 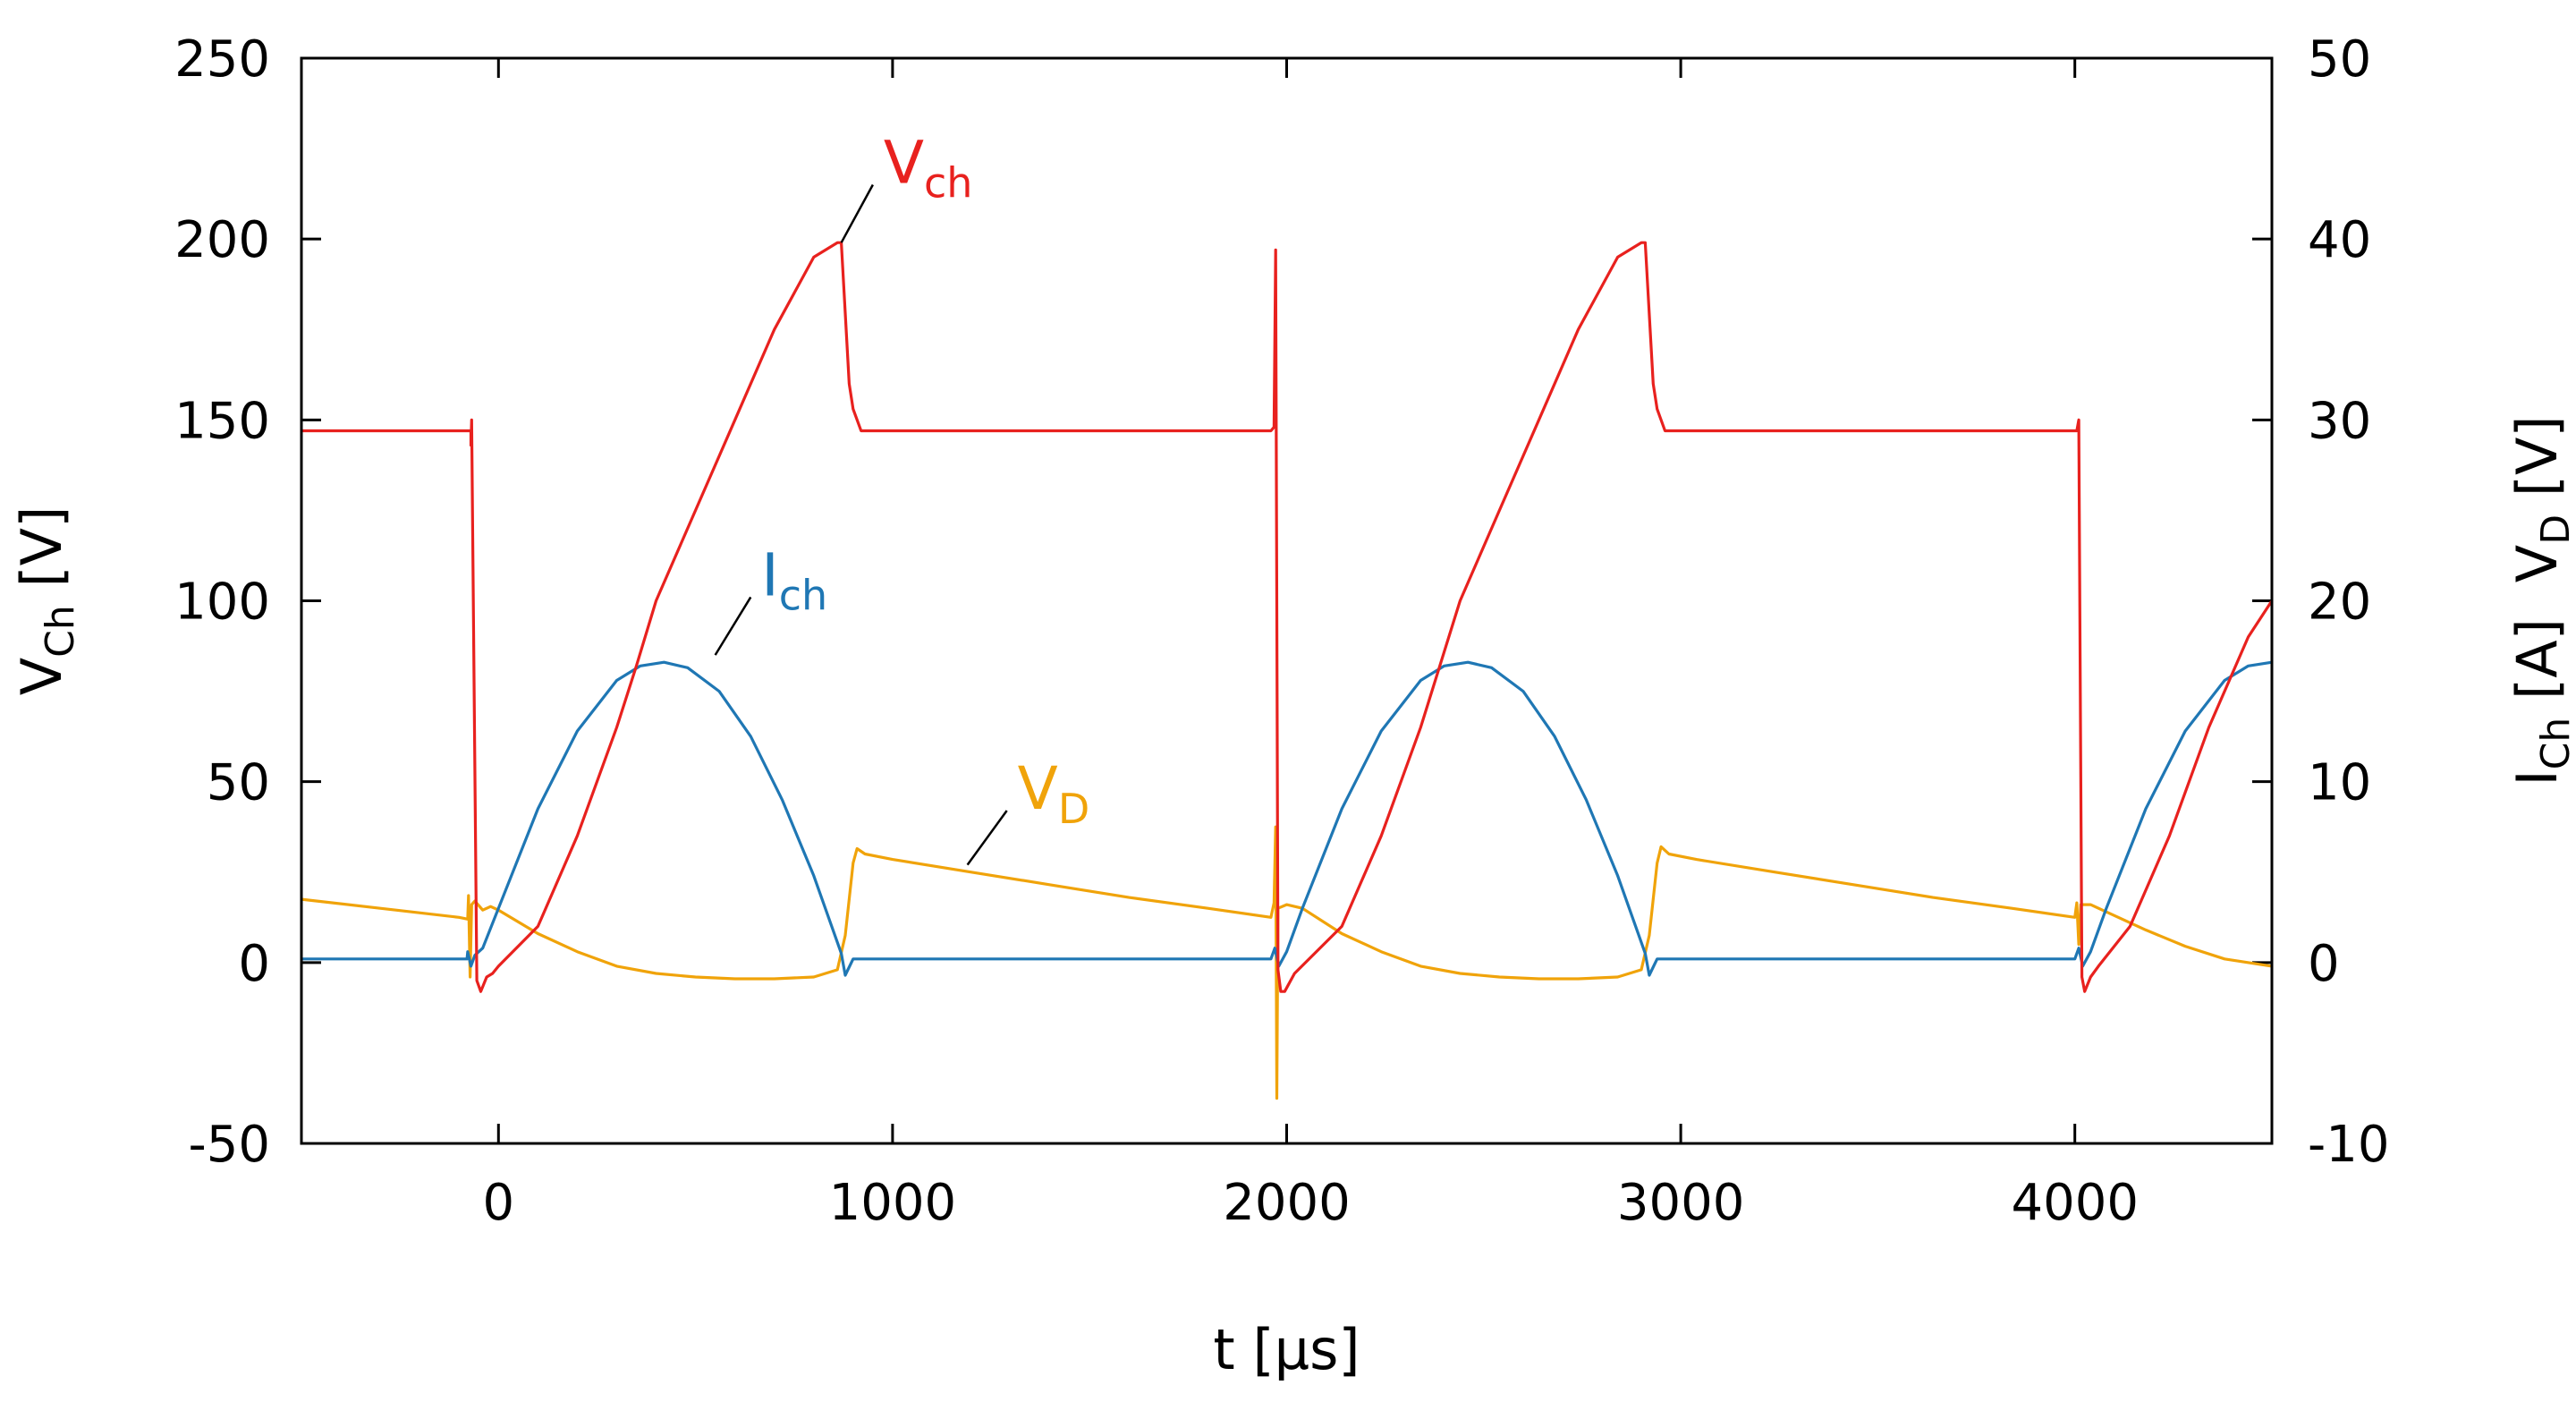 I want to click on y-left-tick-label: 250, so click(x=222, y=60).